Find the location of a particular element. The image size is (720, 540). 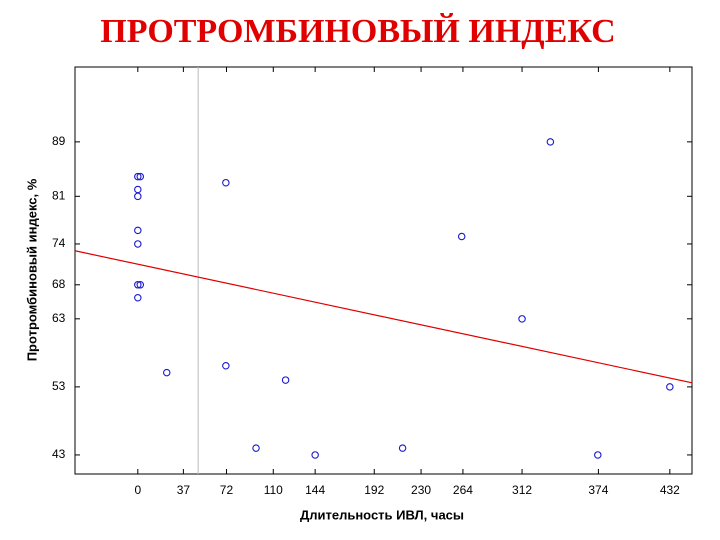

y-tick-label: 43 is located at coordinates (59, 454).